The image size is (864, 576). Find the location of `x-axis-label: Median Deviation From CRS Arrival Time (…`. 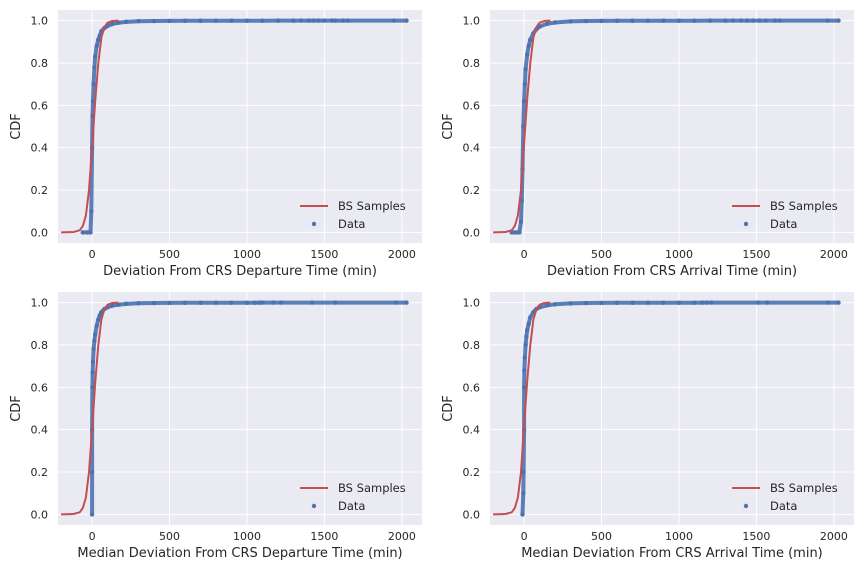

x-axis-label: Median Deviation From CRS Arrival Time (… is located at coordinates (672, 553).